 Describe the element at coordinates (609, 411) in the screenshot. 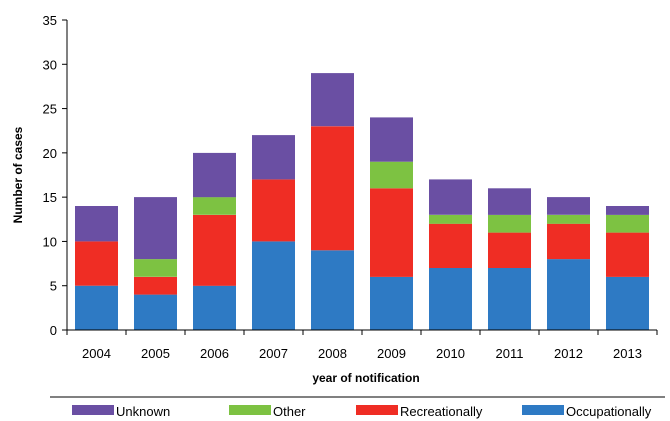

I see `legend-label-occupationally: Occupationally` at that location.